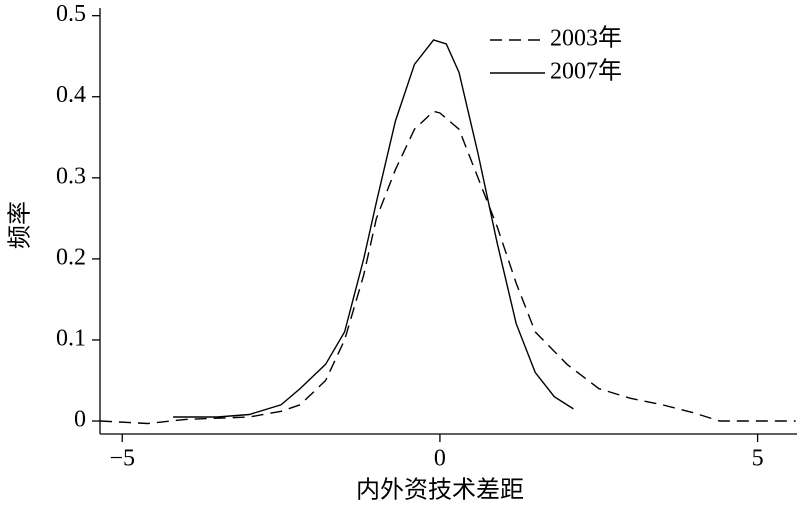 Image resolution: width=800 pixels, height=512 pixels. Describe the element at coordinates (71, 257) in the screenshot. I see `y-tick-label: 0.2` at that location.